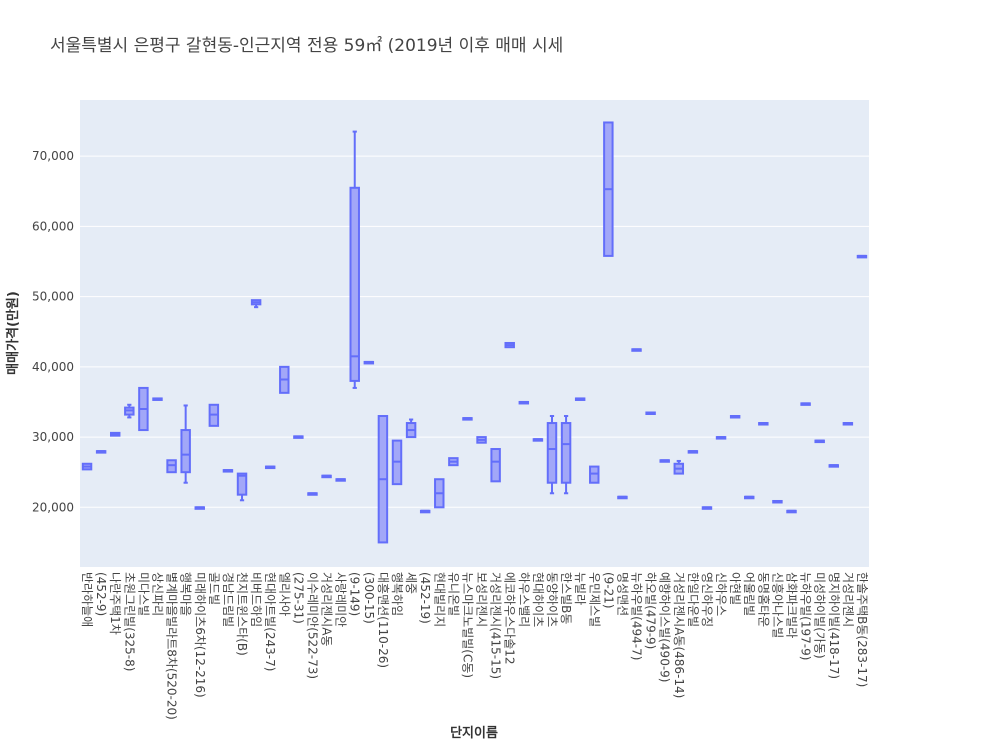 This screenshot has height=750, width=1000. What do you see at coordinates (453, 594) in the screenshot?
I see `x-tick-label: 유니온빌` at bounding box center [453, 594].